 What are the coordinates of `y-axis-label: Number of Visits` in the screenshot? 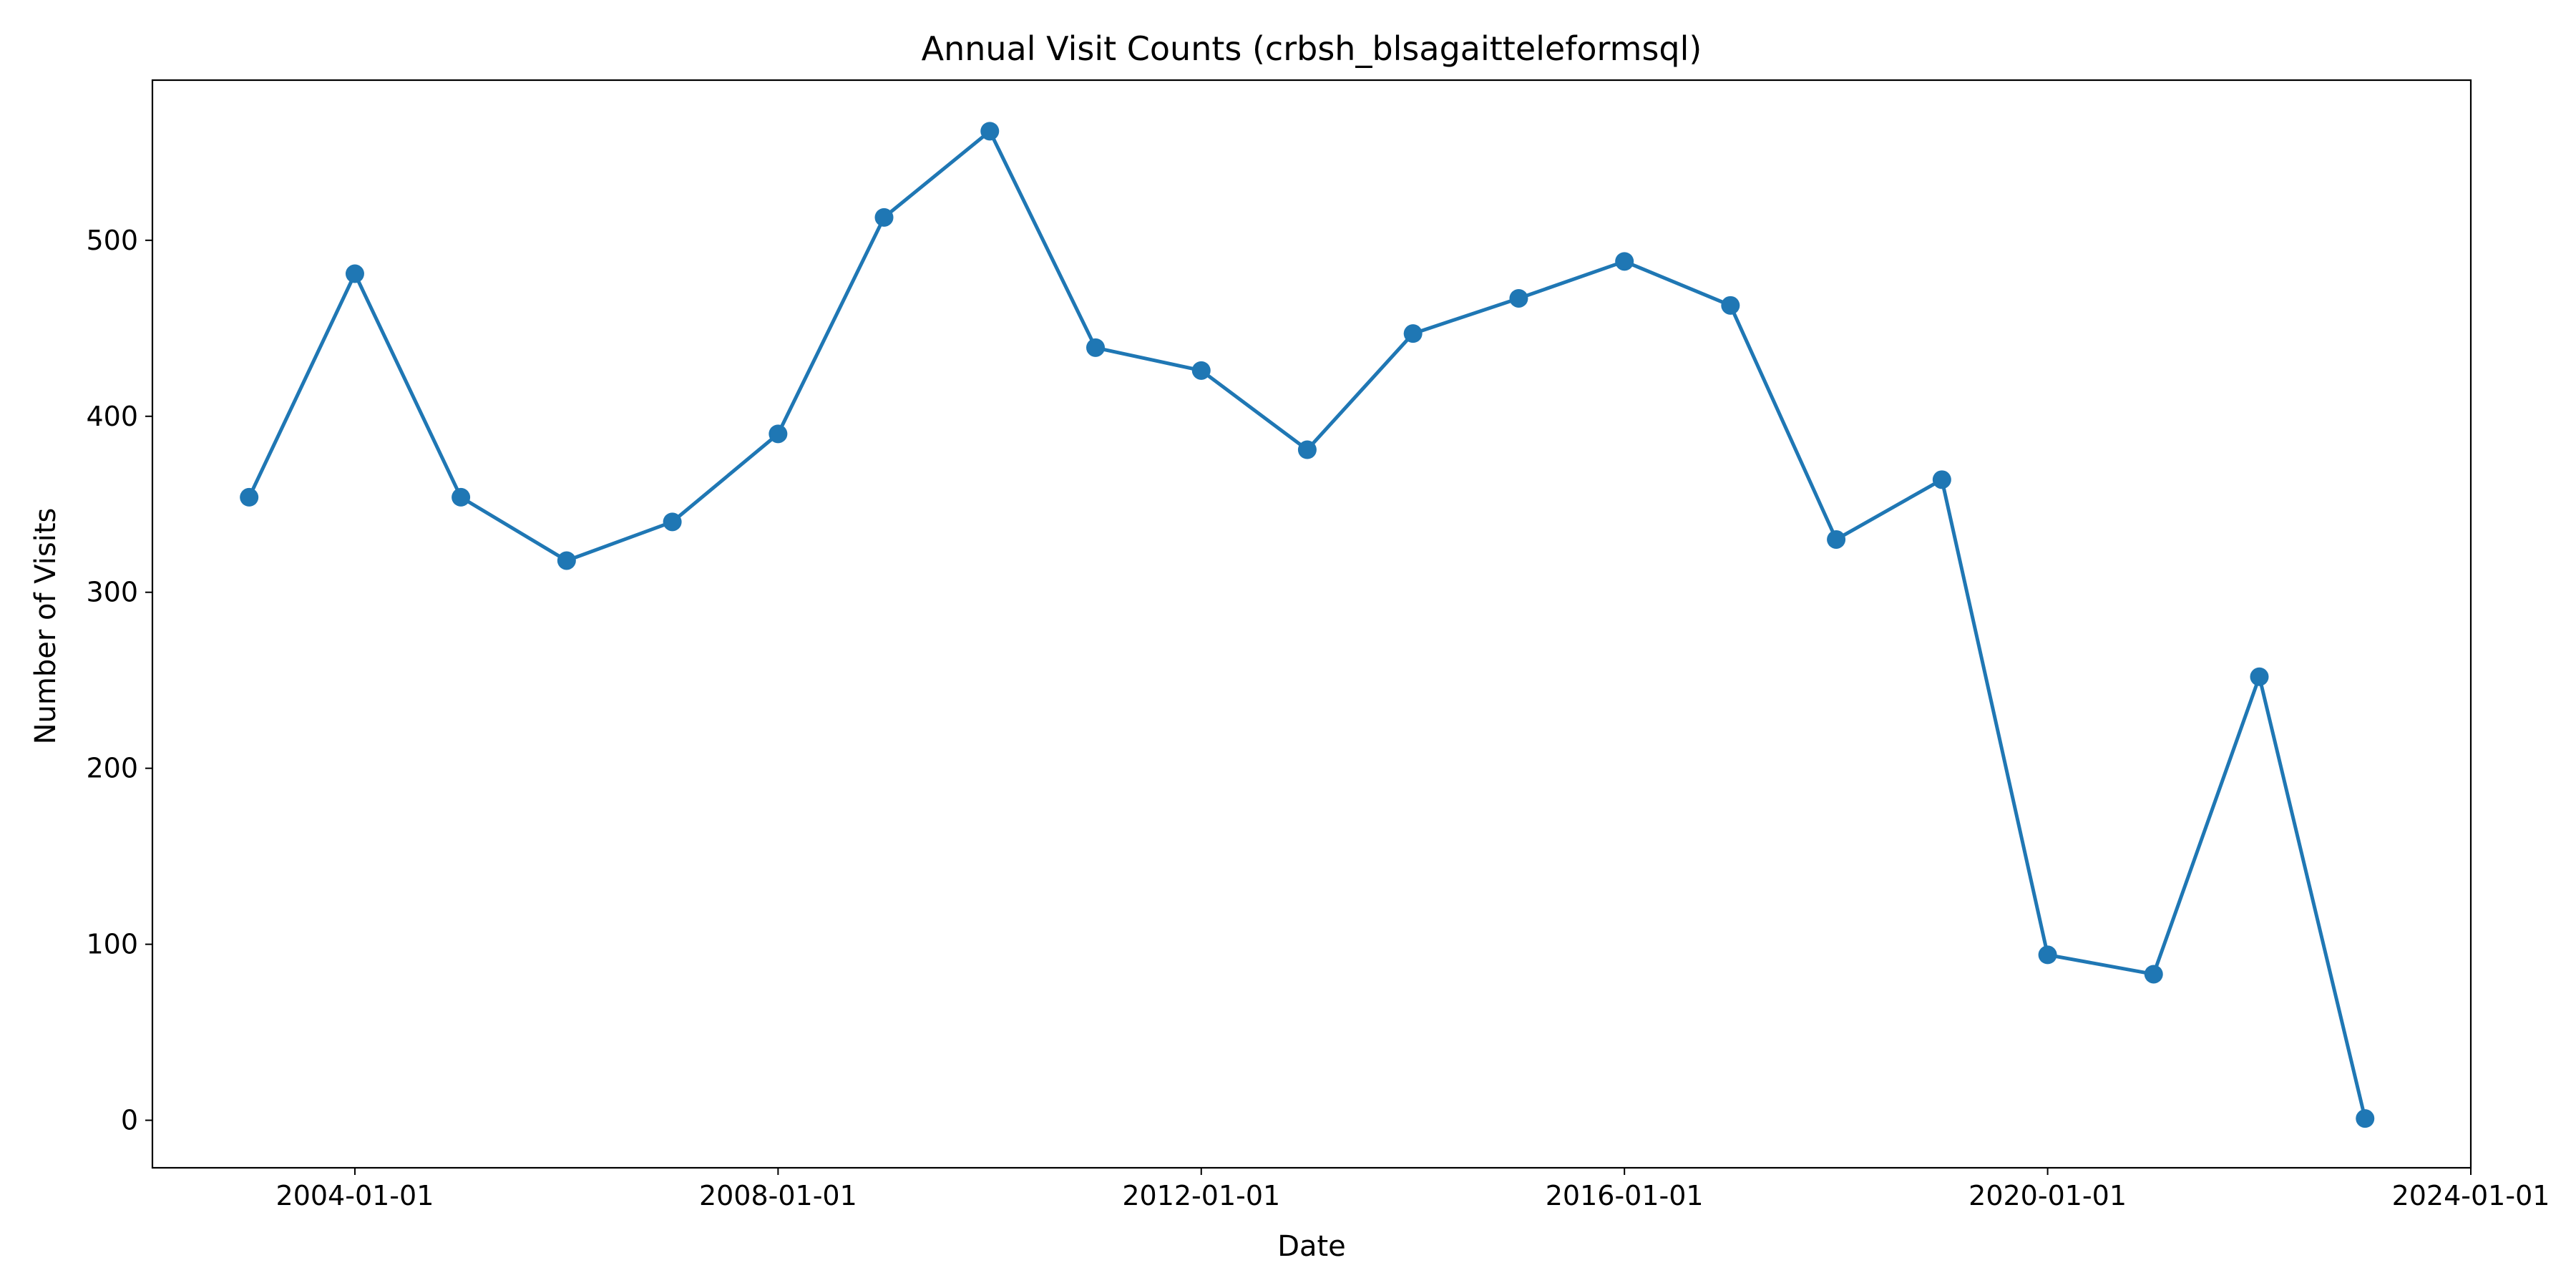 It's located at (45, 626).